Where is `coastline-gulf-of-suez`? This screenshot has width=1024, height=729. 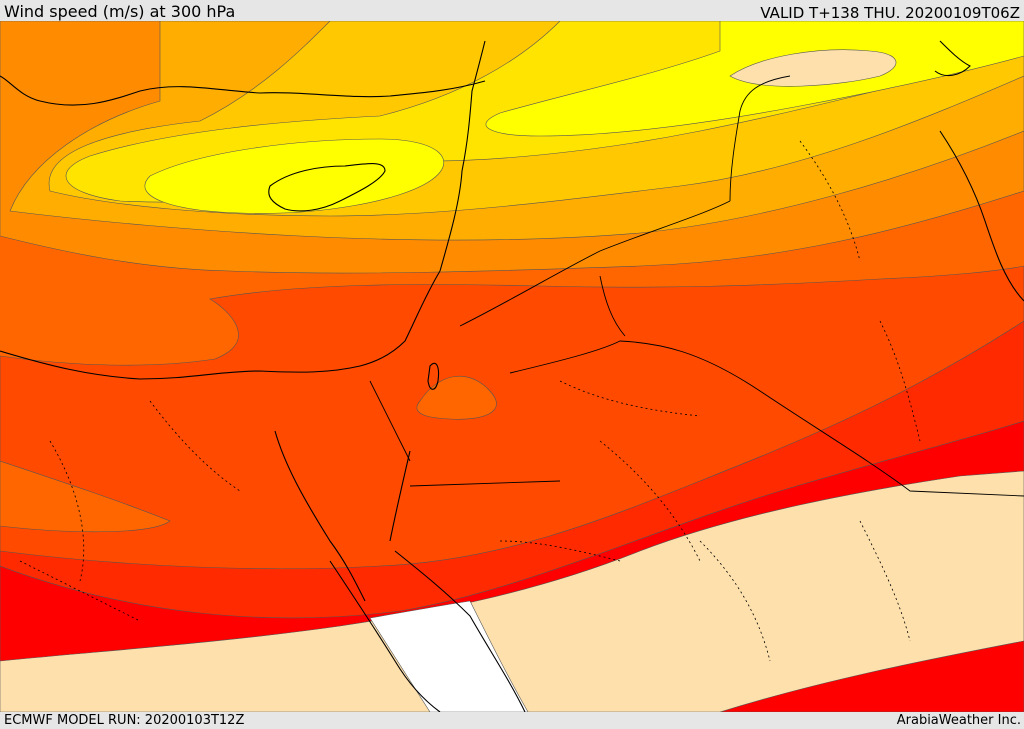 coastline-gulf-of-suez is located at coordinates (320, 516).